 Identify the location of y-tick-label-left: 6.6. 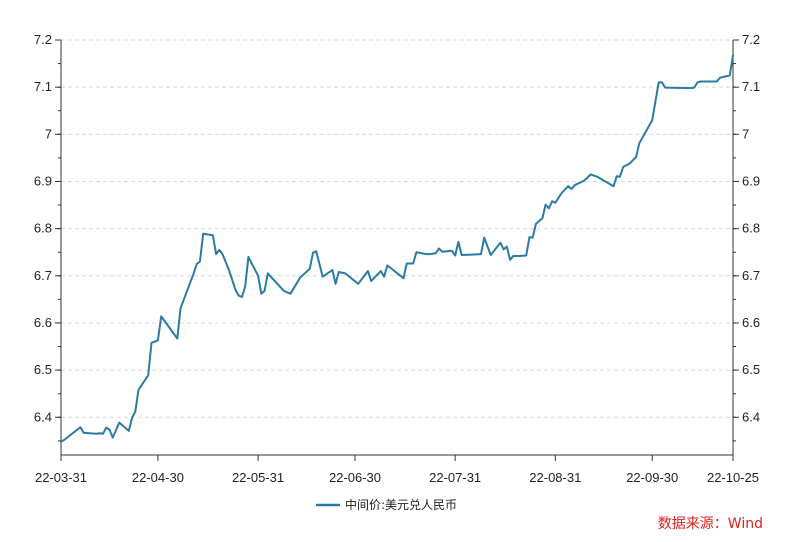
(43, 322).